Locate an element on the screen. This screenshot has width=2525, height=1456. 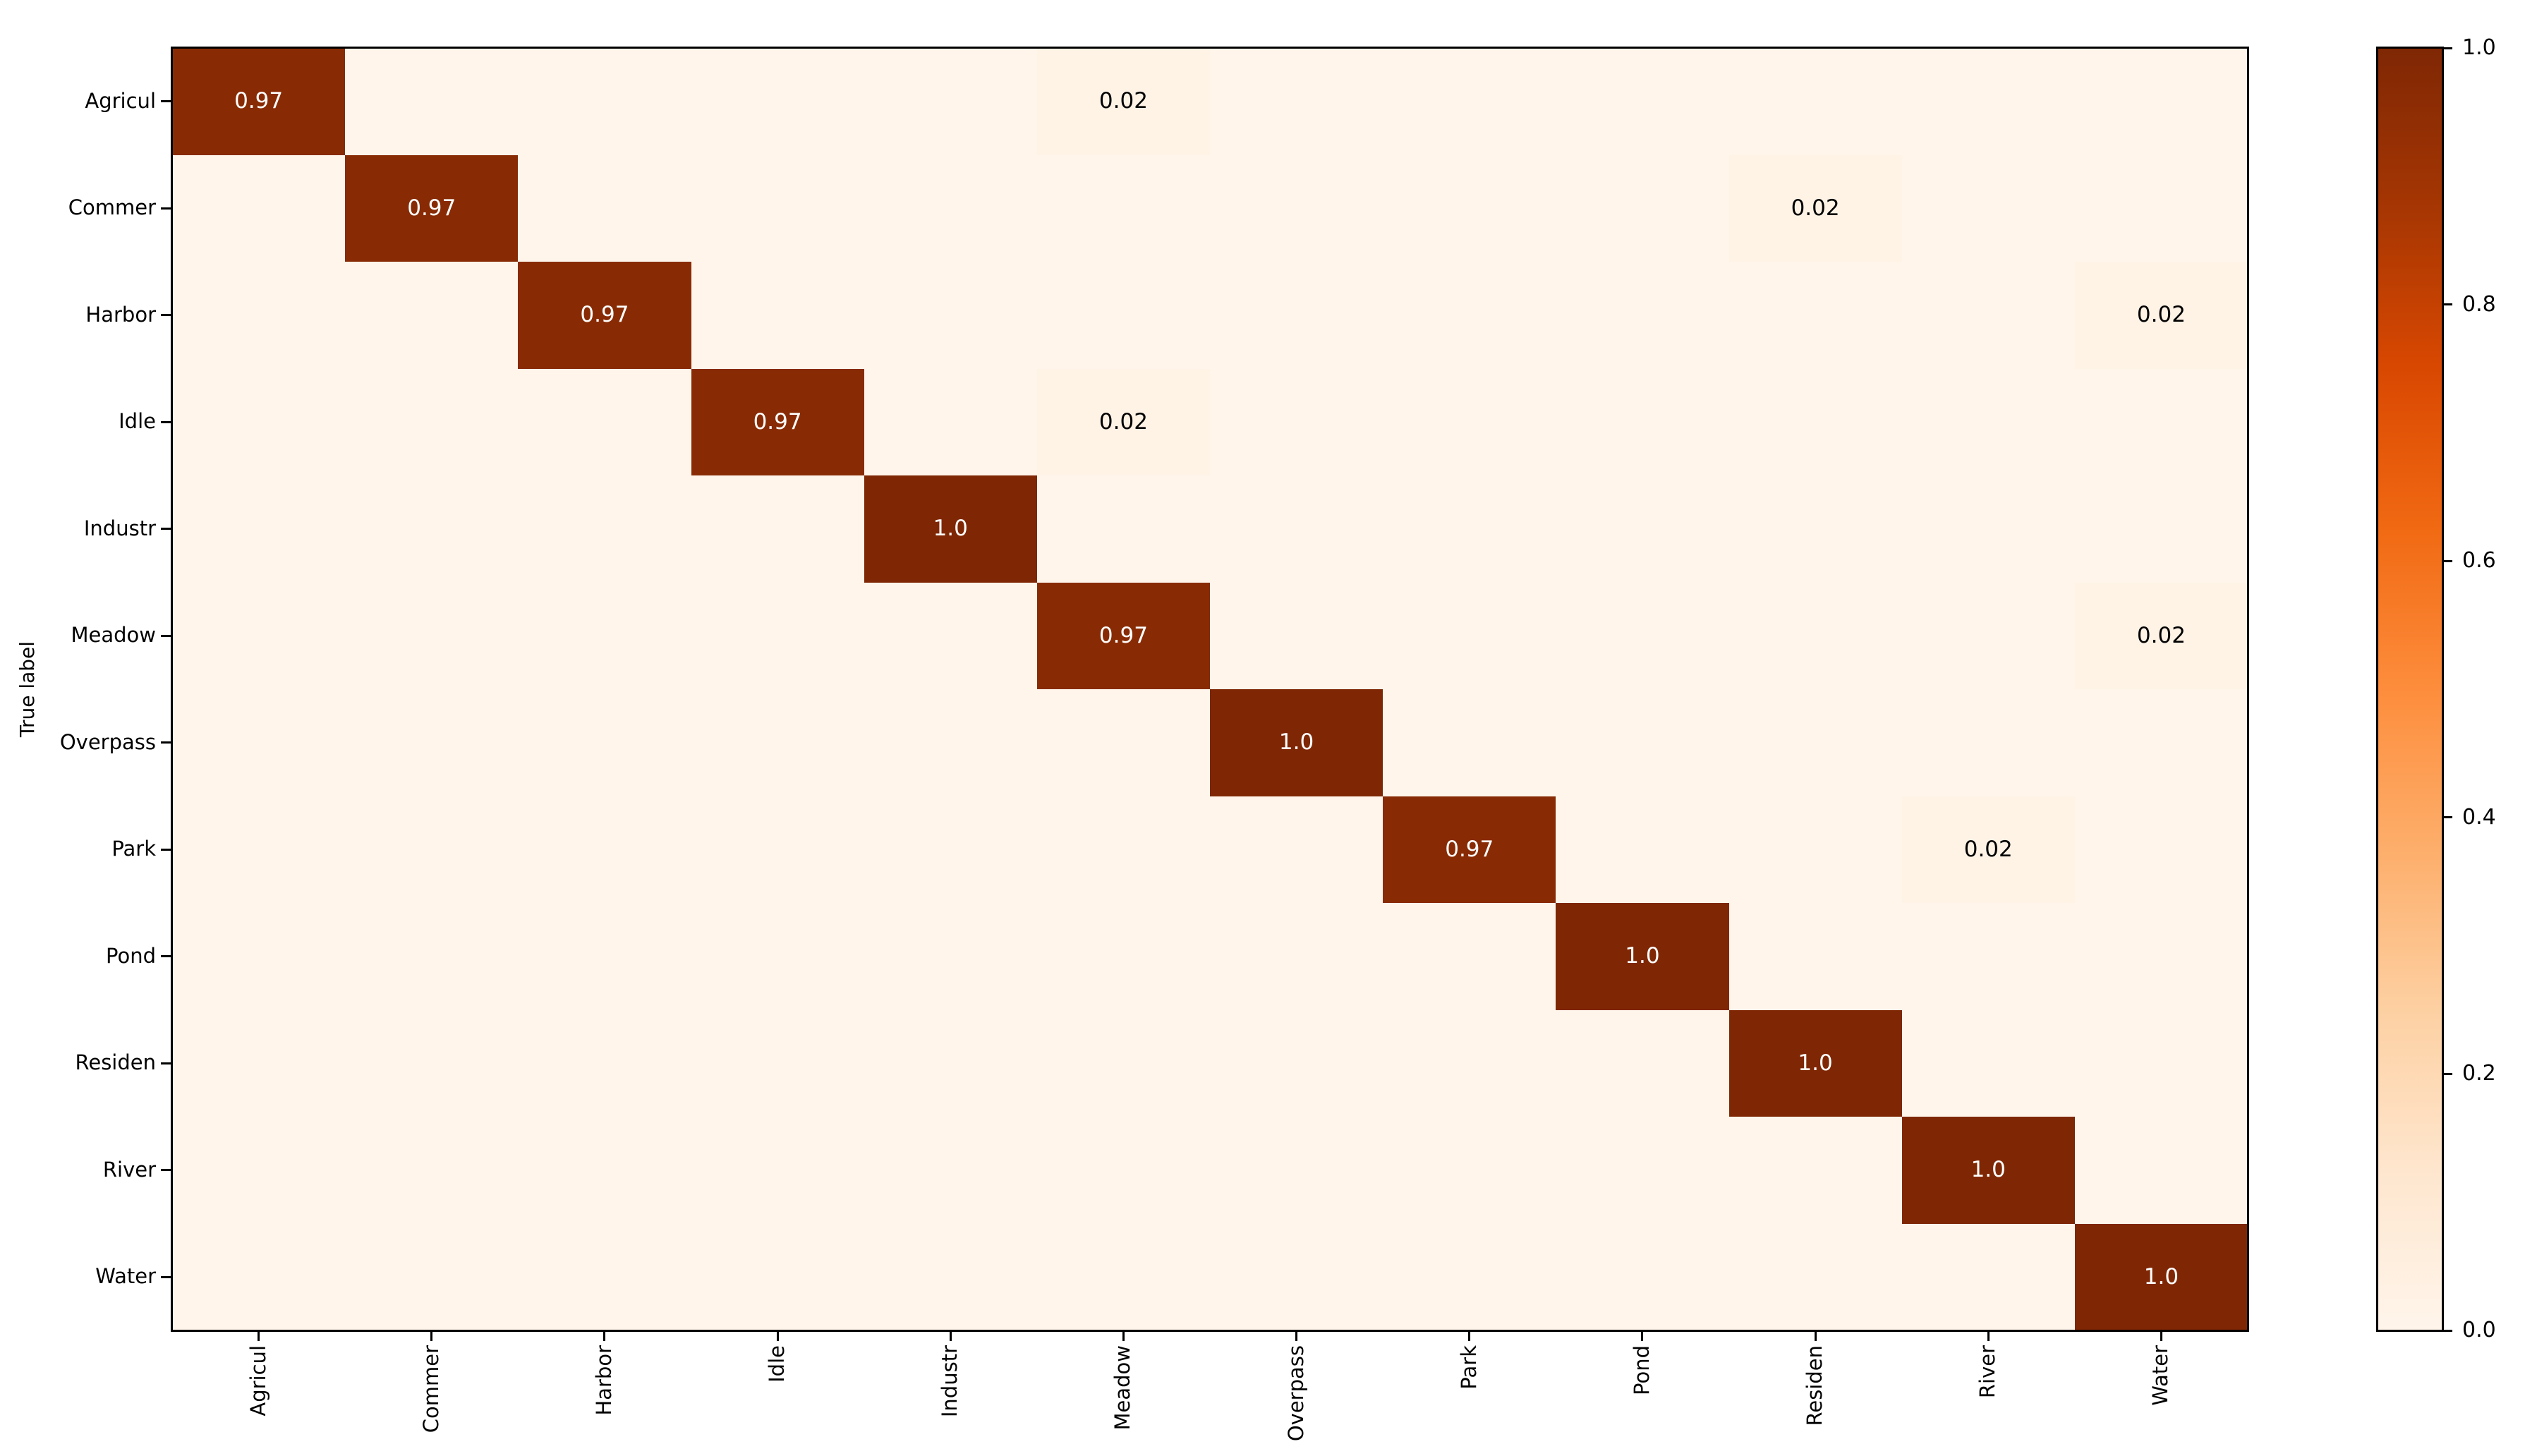
heatmap-cell-Idle-Park is located at coordinates (1470, 422).